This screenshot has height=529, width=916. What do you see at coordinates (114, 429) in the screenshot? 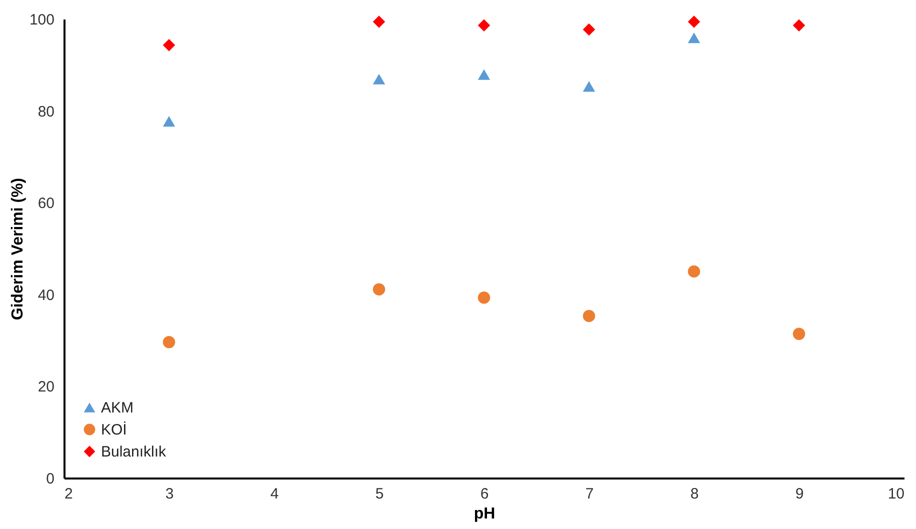
I see `legend-label: KOİ` at bounding box center [114, 429].